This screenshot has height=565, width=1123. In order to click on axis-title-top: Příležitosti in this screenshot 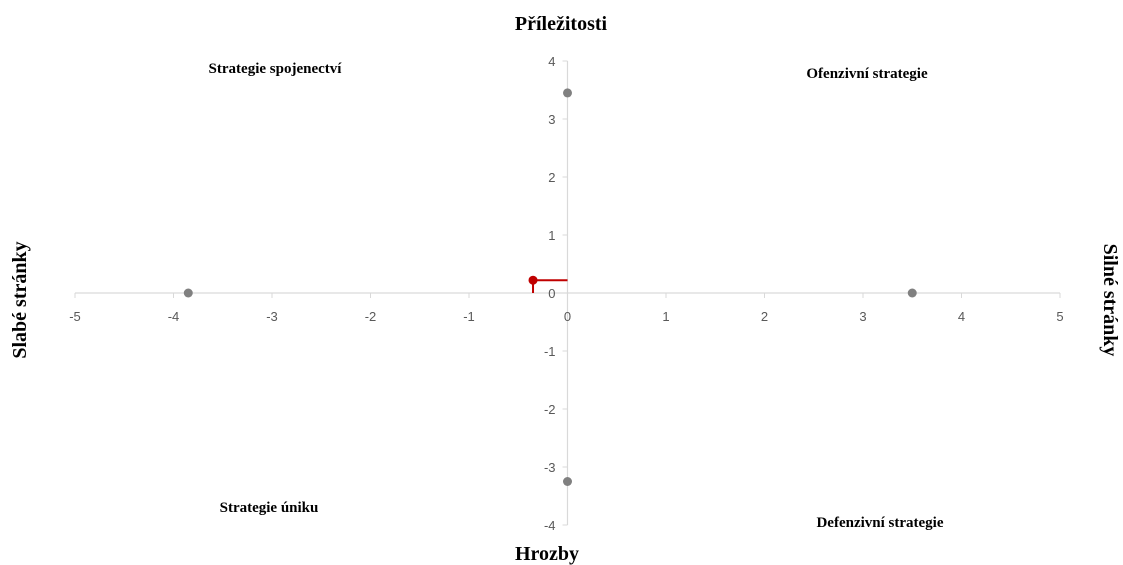, I will do `click(561, 24)`.